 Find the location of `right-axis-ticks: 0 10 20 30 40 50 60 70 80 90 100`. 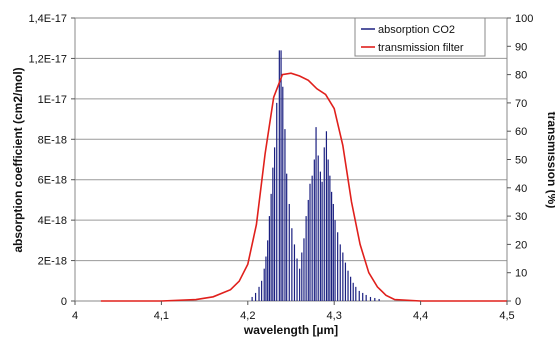

right-axis-ticks: 0 10 20 30 40 50 60 70 80 90 100 is located at coordinates (520, 160).